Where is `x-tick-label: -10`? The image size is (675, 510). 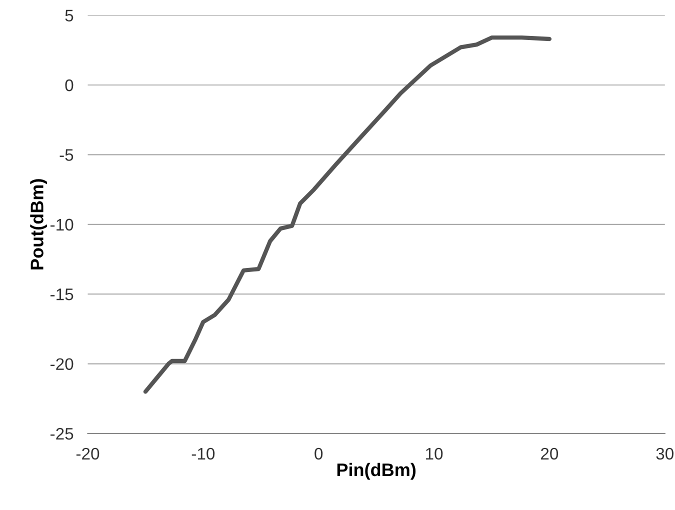 x-tick-label: -10 is located at coordinates (203, 454).